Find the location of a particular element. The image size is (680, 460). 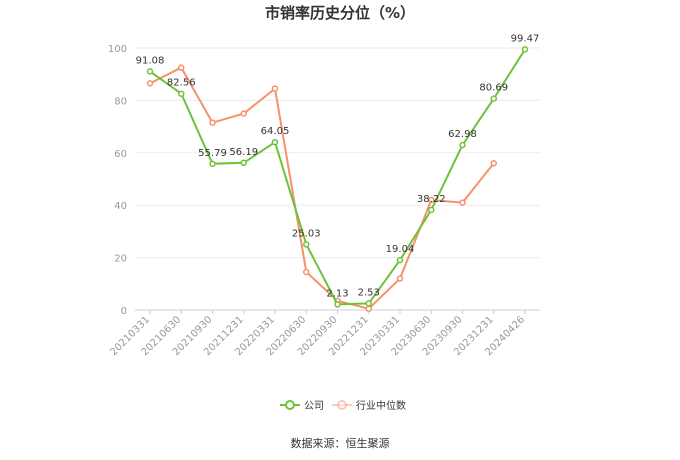

data-label-company: 25.03 is located at coordinates (306, 233).